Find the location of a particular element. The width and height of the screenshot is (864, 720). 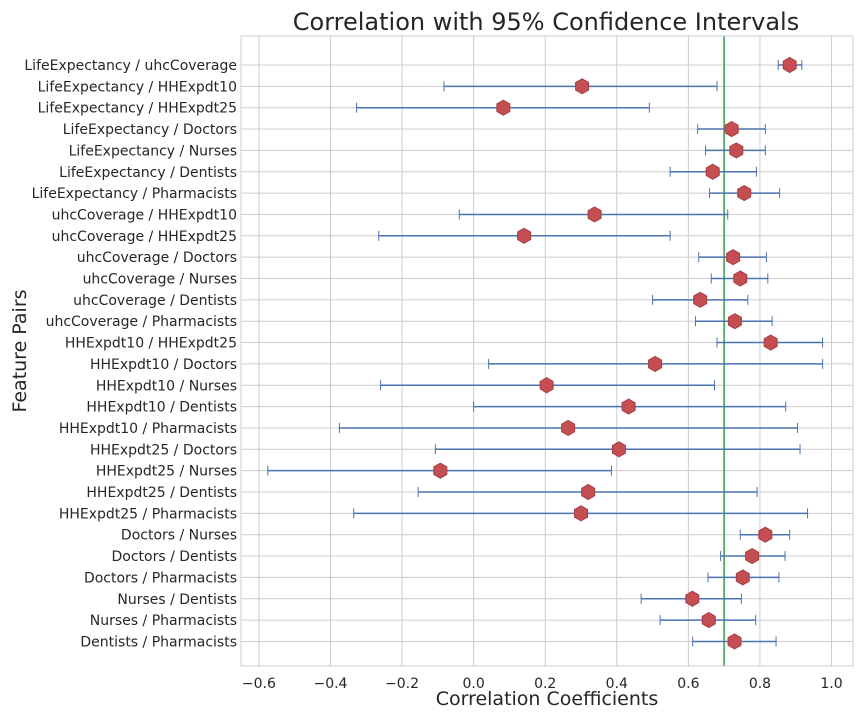

x-tick-label: 0.8 is located at coordinates (760, 684).